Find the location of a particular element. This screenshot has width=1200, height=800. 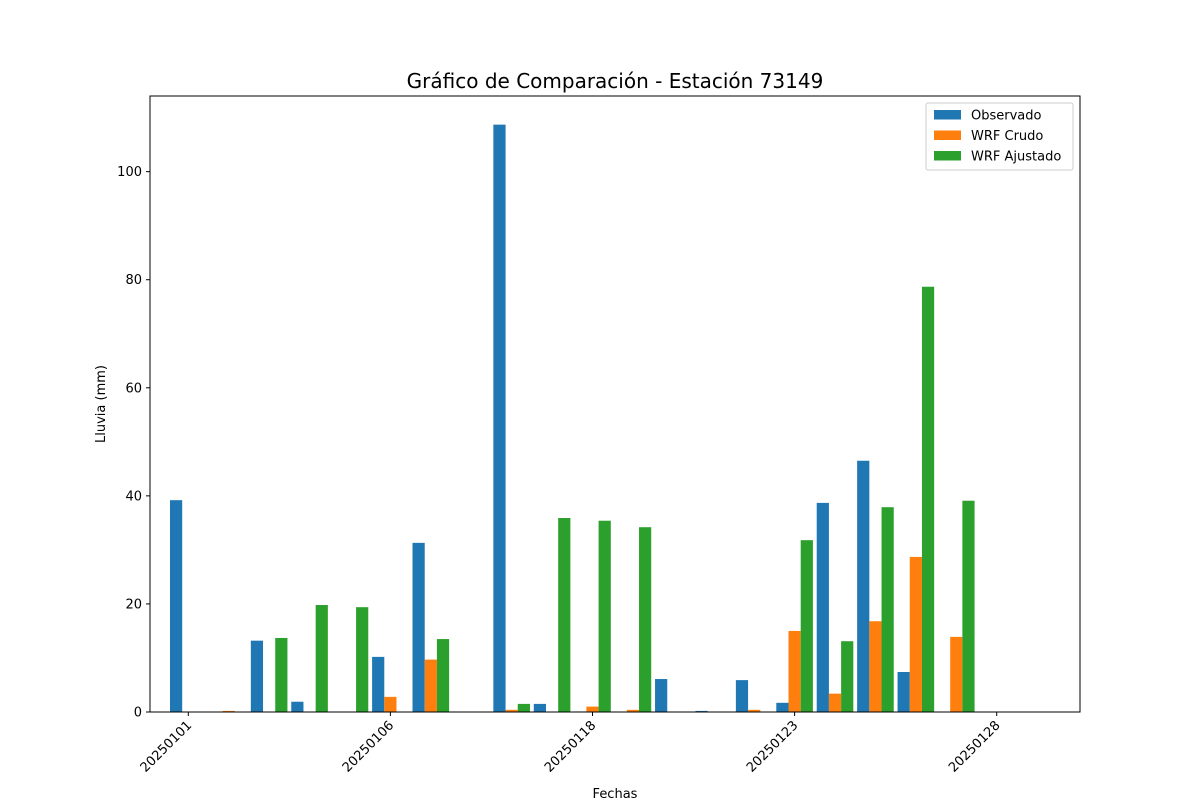

x-axis: 20250101 20250106 20250118 20250123 20250128 is located at coordinates (571, 744).